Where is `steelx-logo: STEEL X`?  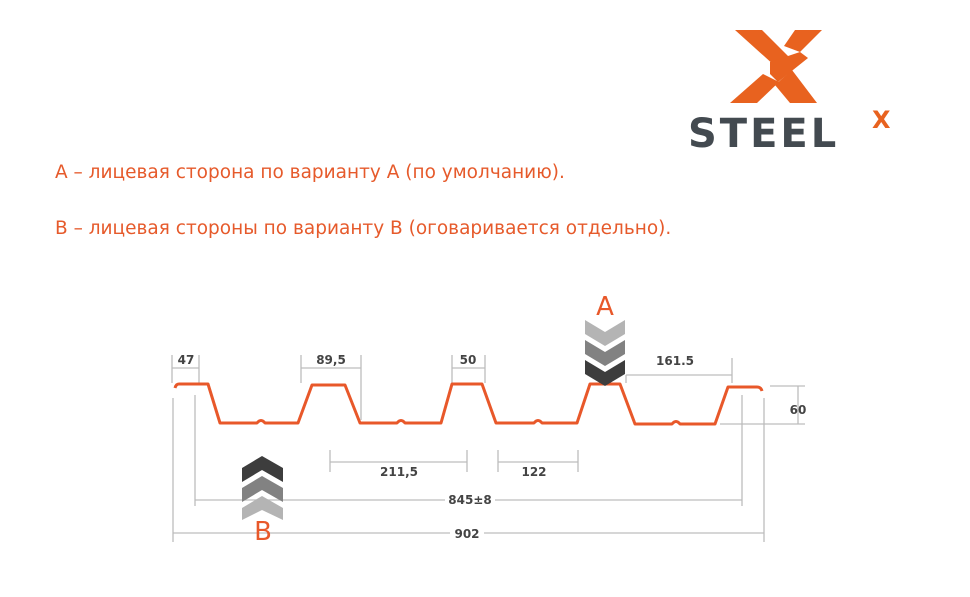 steelx-logo: STEEL X is located at coordinates (789, 93).